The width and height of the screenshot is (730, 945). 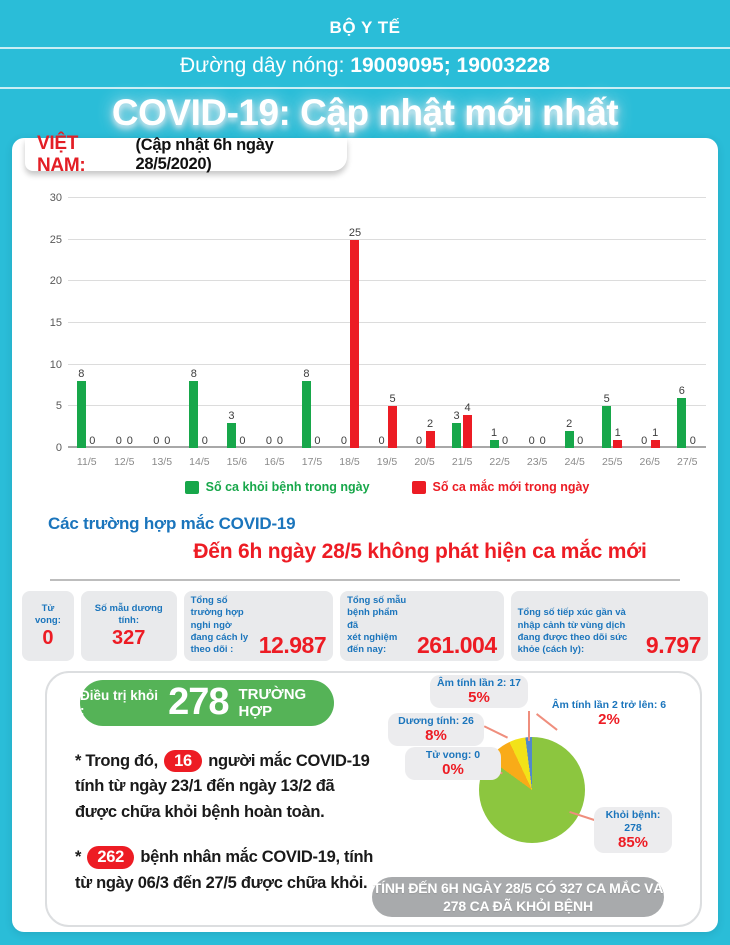 I want to click on x-tick-17/5: 17/5, so click(x=312, y=462).